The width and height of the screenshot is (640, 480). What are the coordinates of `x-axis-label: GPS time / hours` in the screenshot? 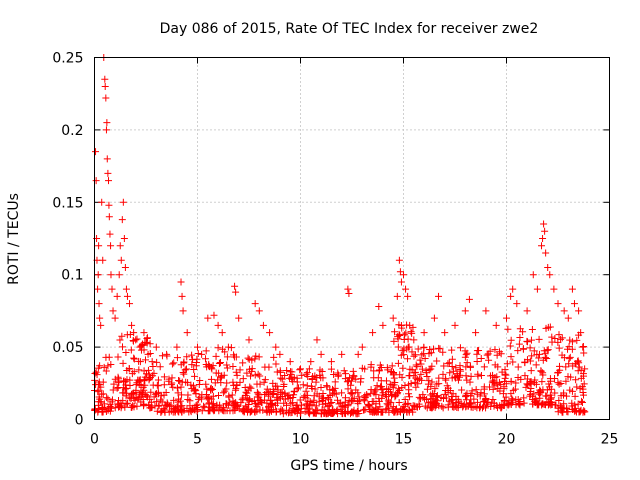 It's located at (348, 466).